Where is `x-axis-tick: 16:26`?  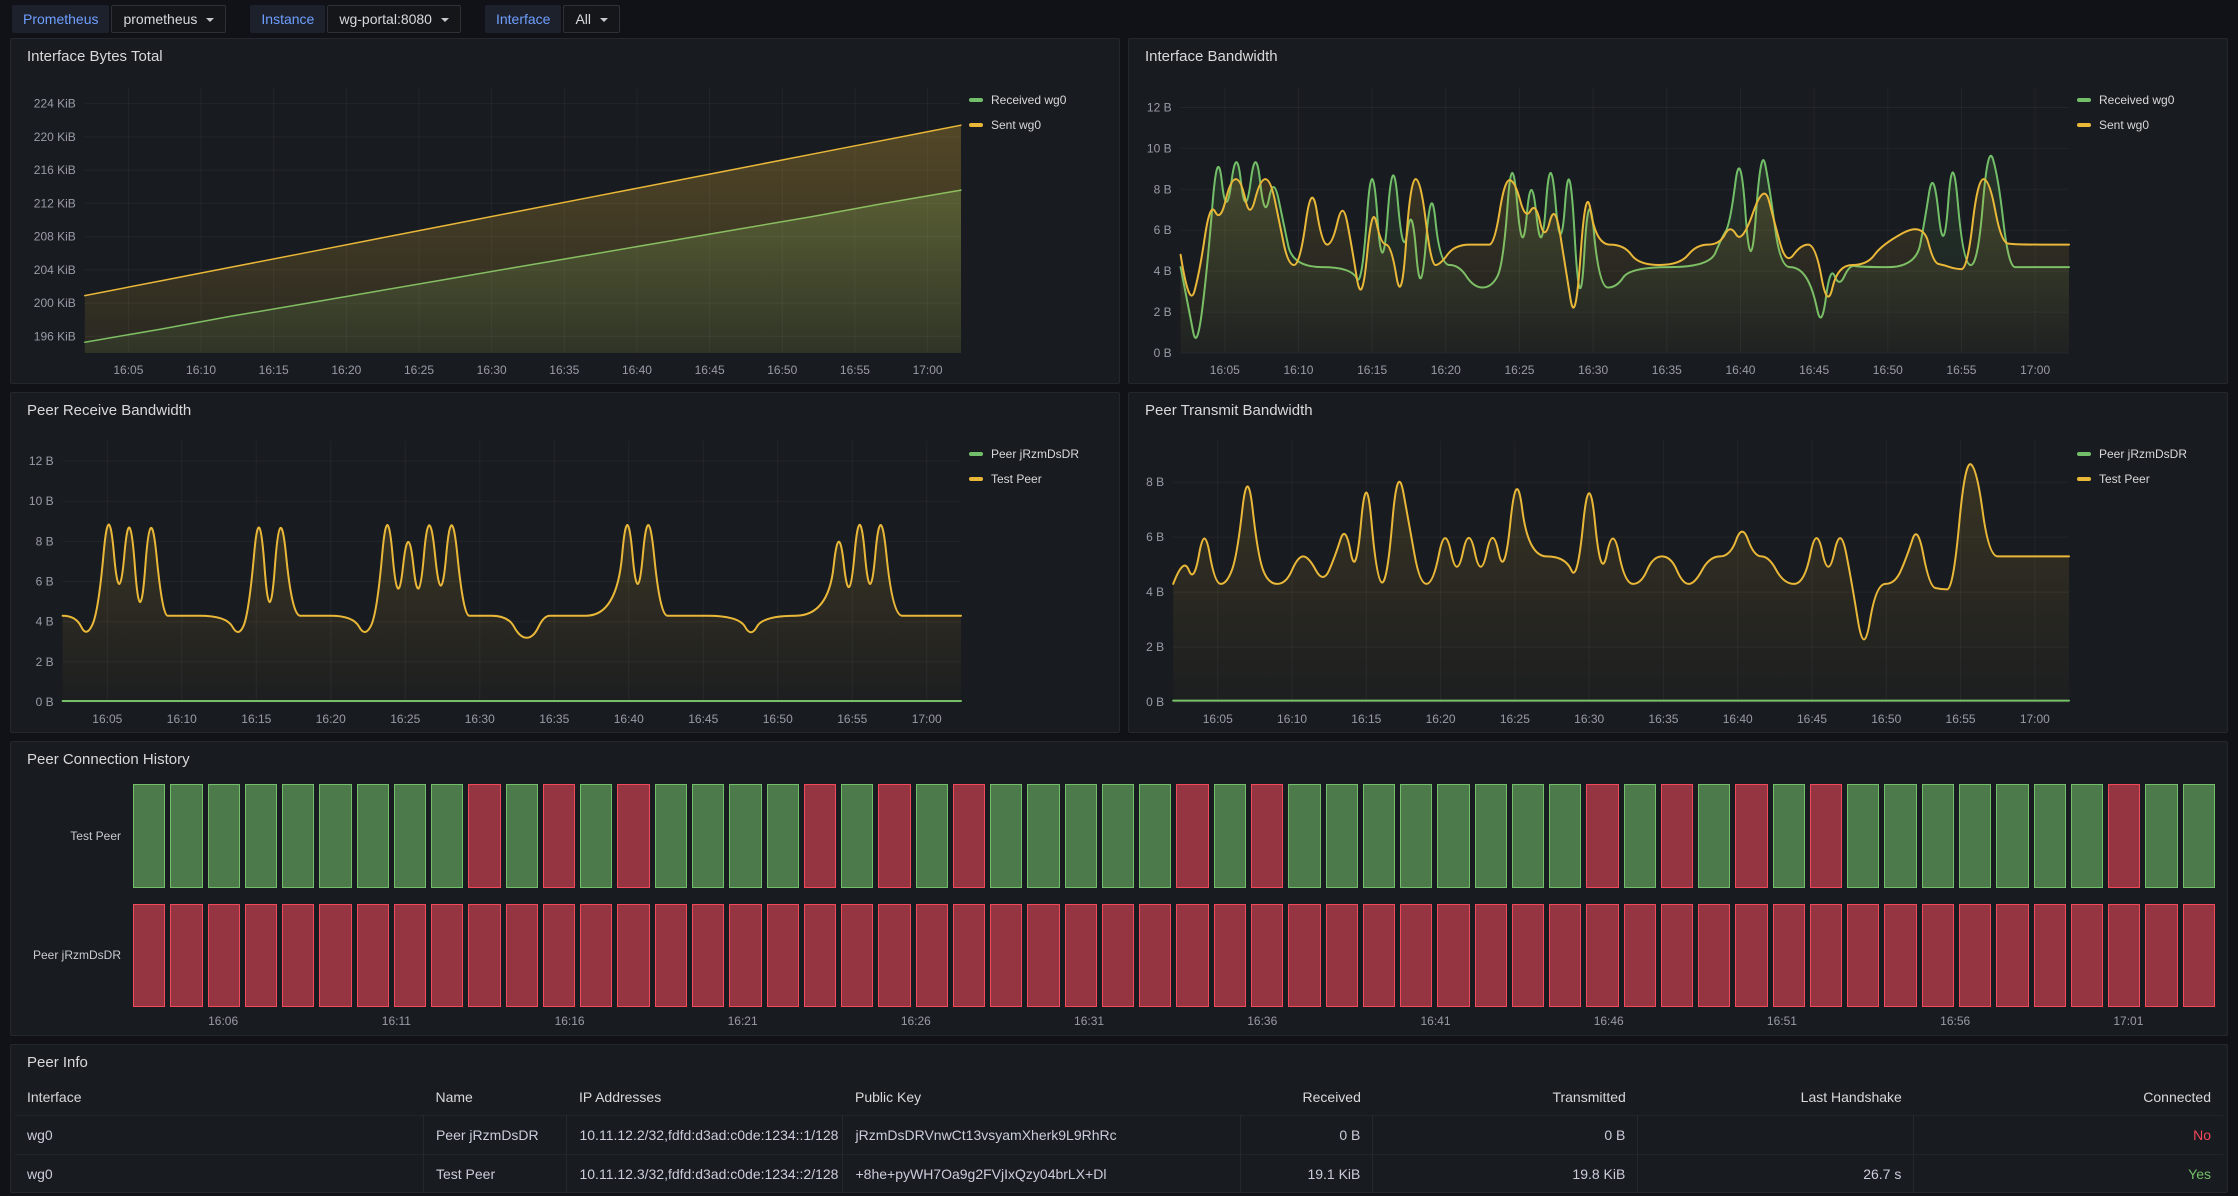 x-axis-tick: 16:26 is located at coordinates (915, 1021).